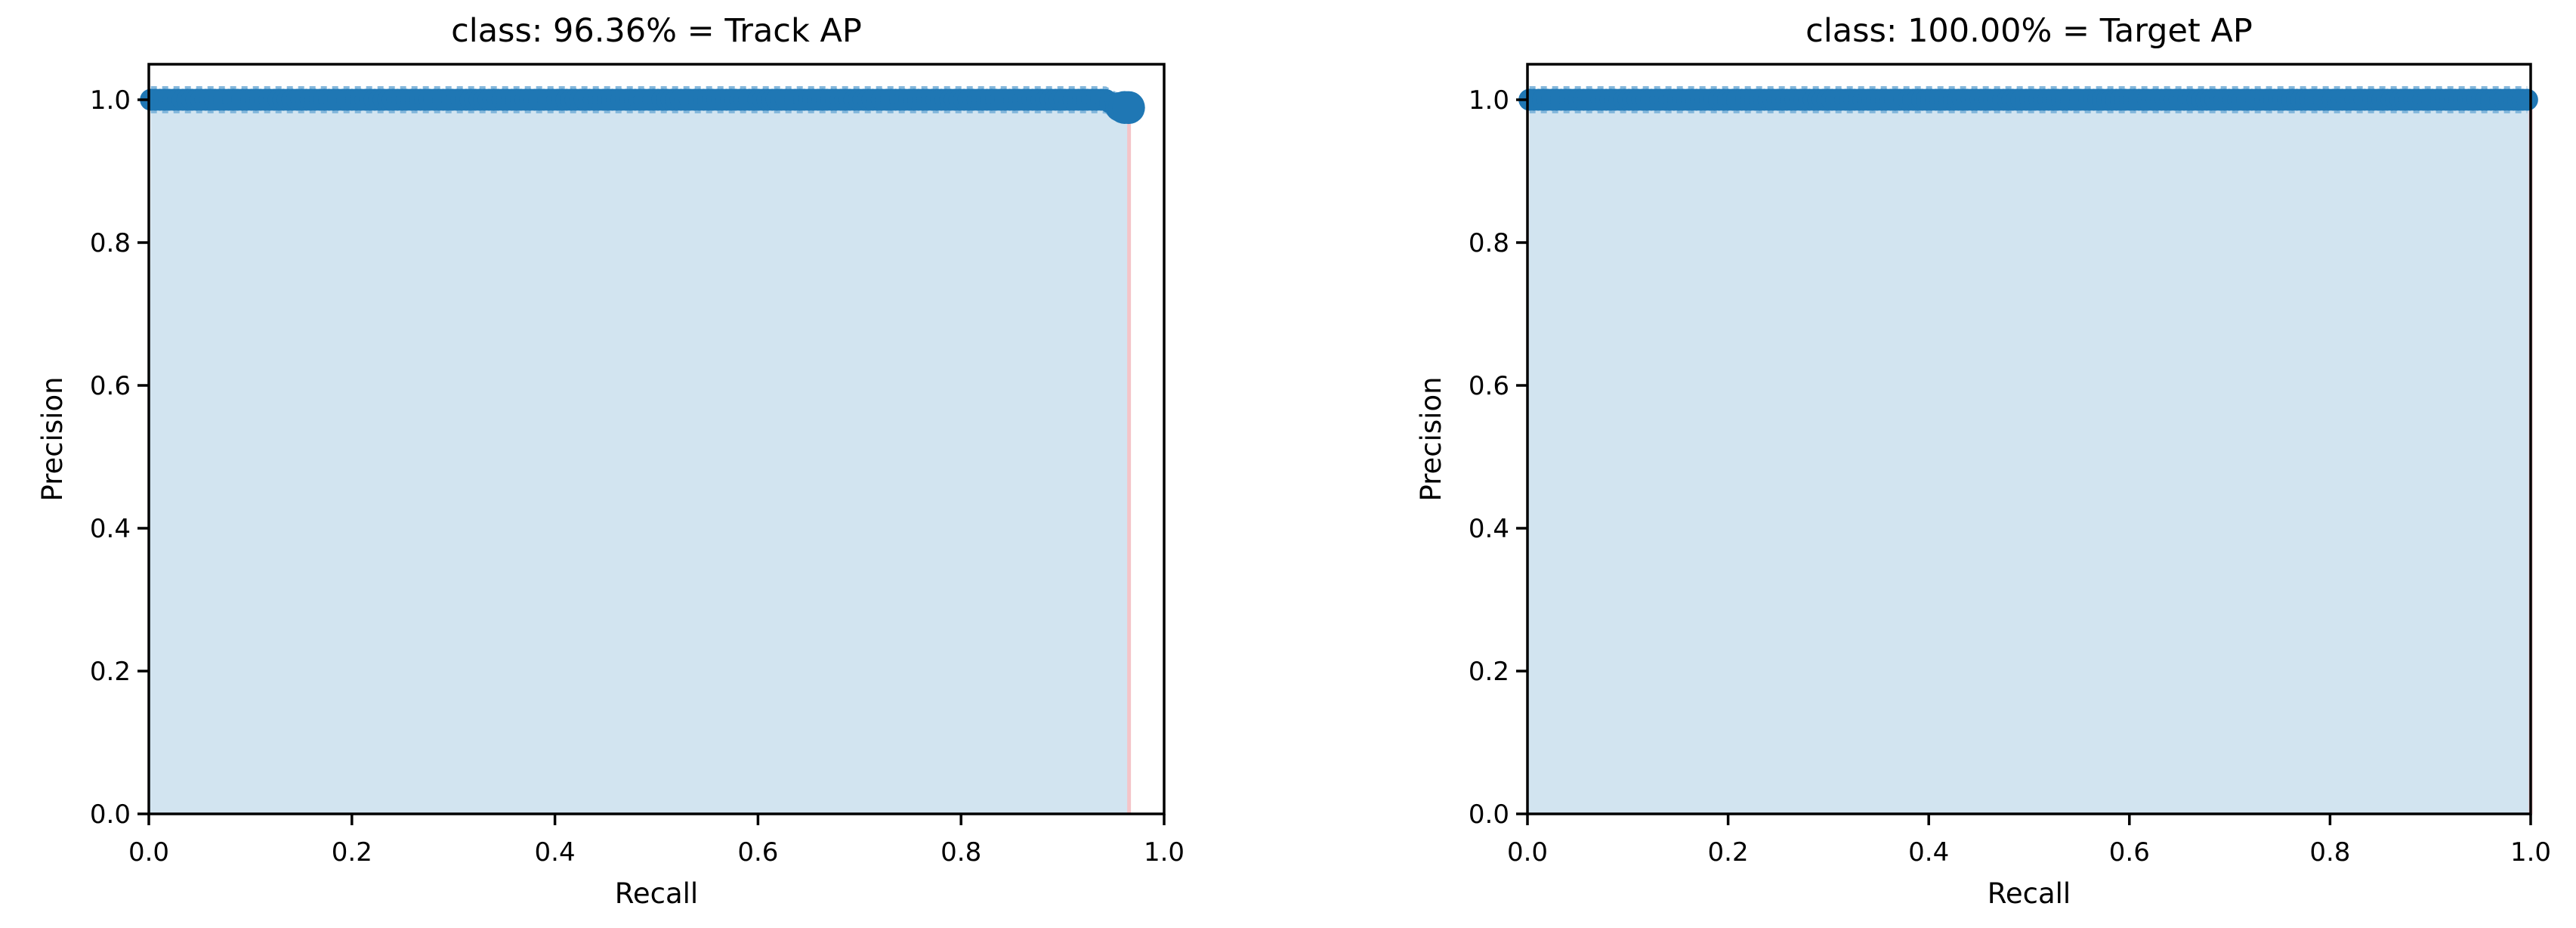 The image size is (2576, 928). I want to click on chart-title: class: 96.36% = Track AP, so click(656, 31).